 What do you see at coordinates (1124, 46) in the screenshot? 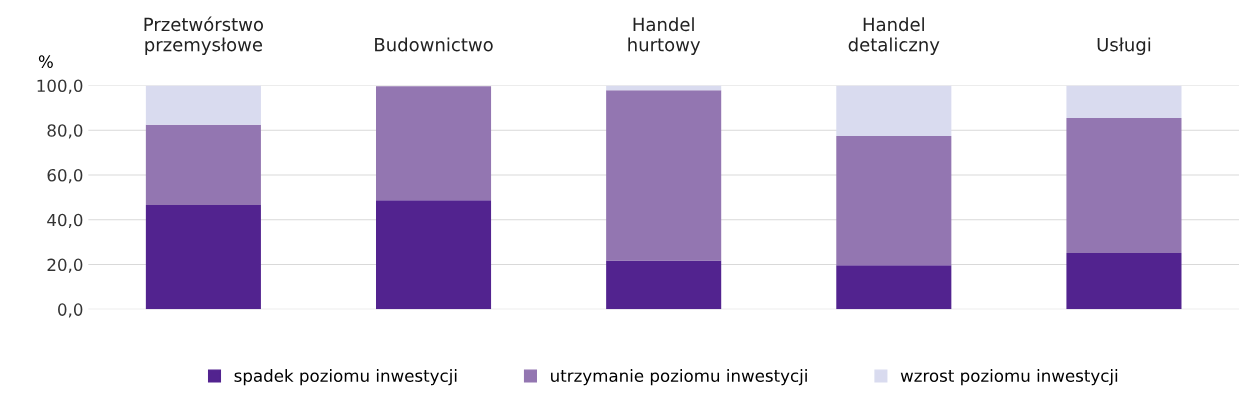
I see `x-tick-label: Usługi` at bounding box center [1124, 46].